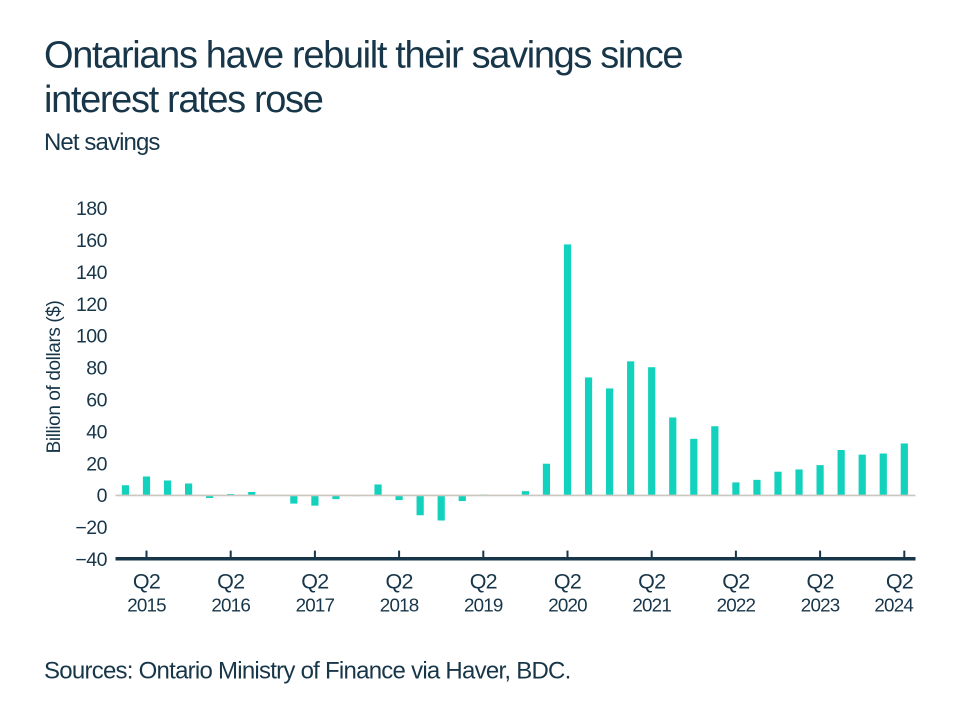  What do you see at coordinates (146, 605) in the screenshot?
I see `svg-text: 2015` at bounding box center [146, 605].